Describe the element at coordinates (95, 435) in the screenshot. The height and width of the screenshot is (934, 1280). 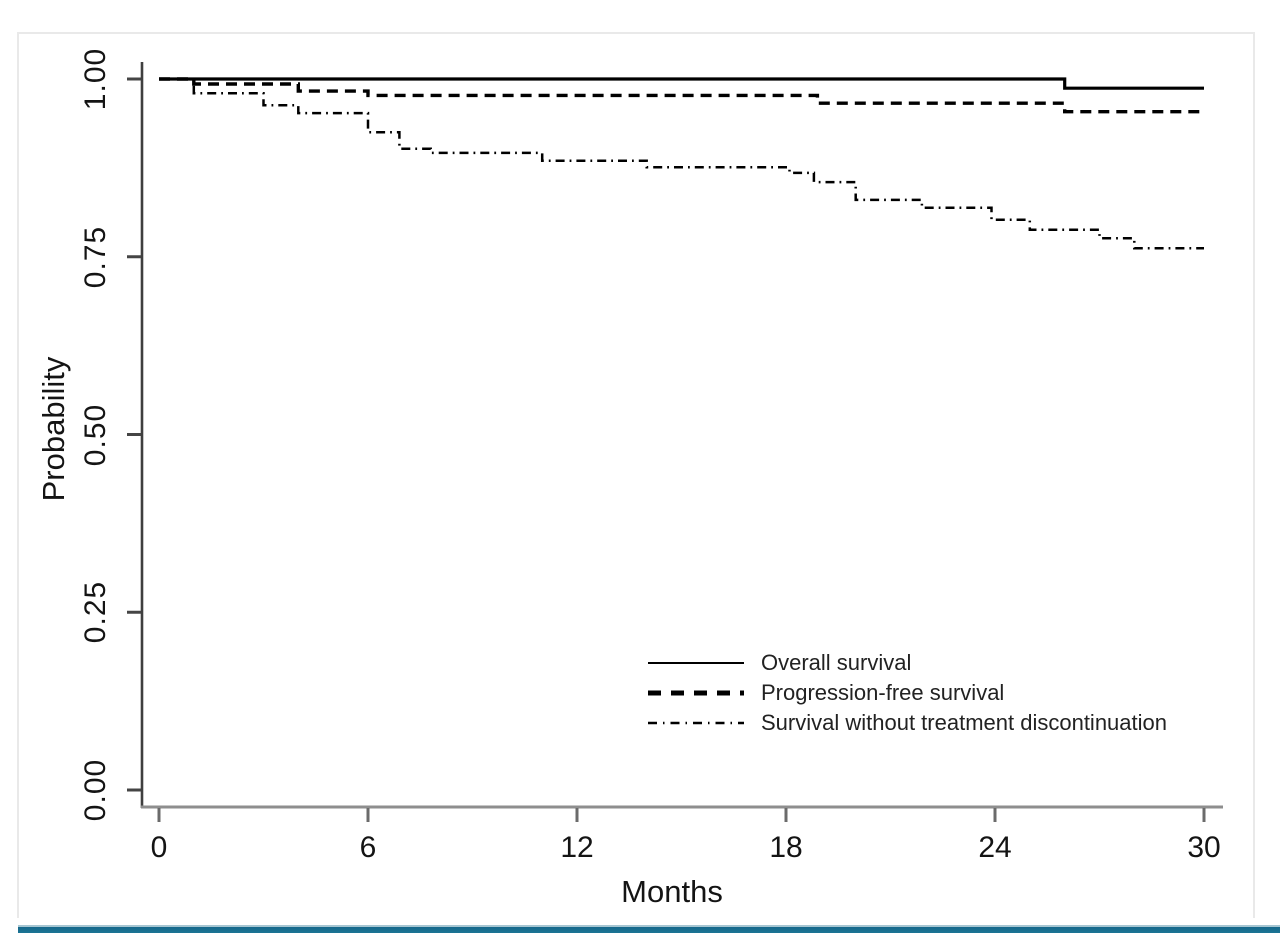
I see `y-tick-label-0.50: 0.50` at that location.